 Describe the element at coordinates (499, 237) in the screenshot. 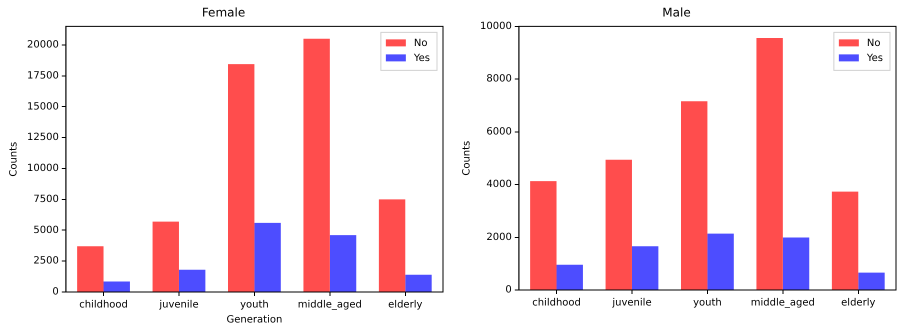

I see `y-tick-label: 2000` at that location.